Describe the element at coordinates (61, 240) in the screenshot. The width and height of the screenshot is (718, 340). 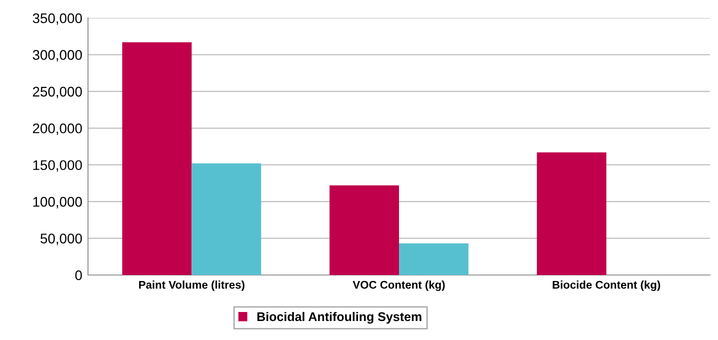
I see `y-tick-label: 50,000` at that location.